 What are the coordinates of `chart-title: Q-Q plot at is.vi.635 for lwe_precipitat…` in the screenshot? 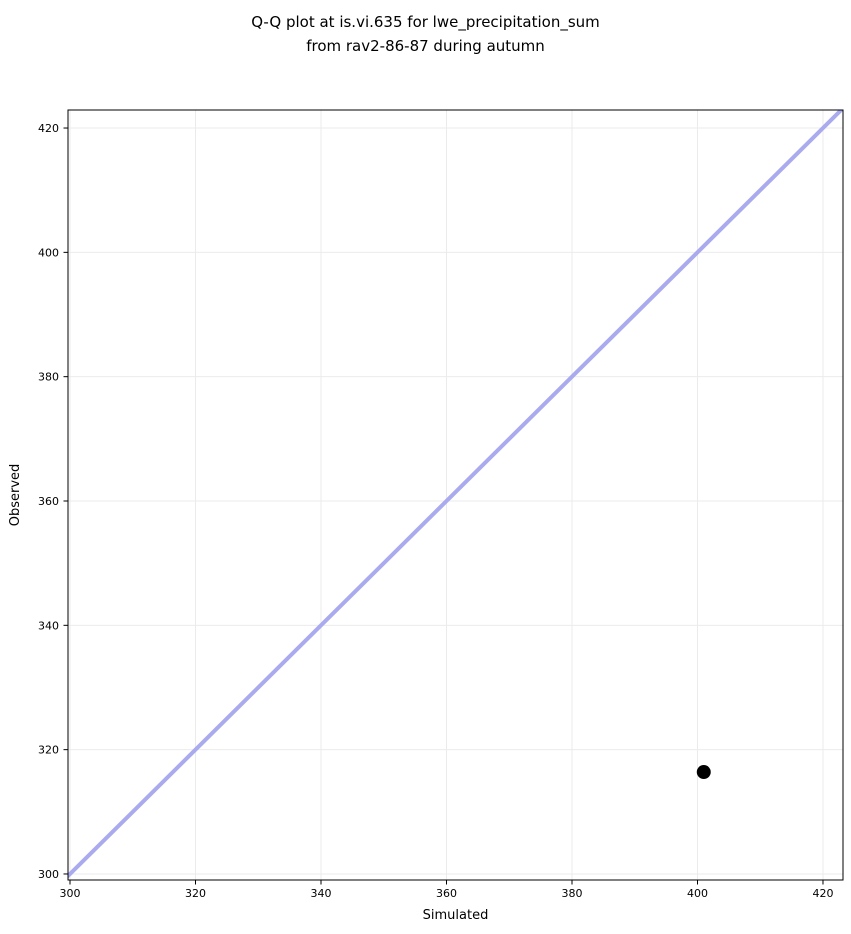 It's located at (425, 34).